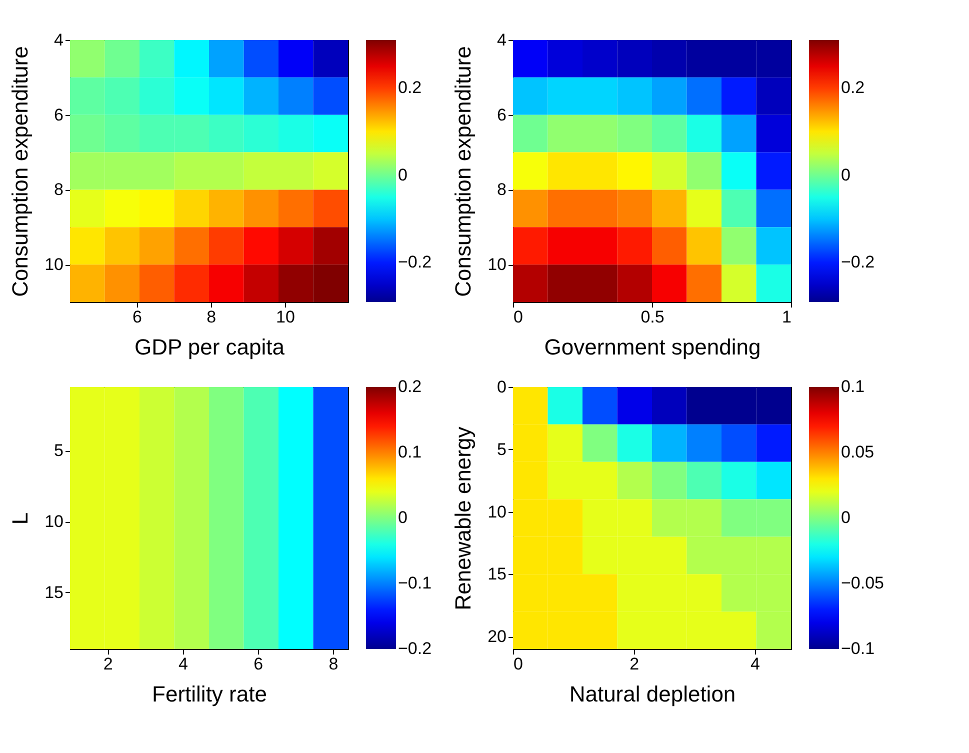 Image resolution: width=969 pixels, height=753 pixels. I want to click on x-axis-title: GDP per capita, so click(210, 347).